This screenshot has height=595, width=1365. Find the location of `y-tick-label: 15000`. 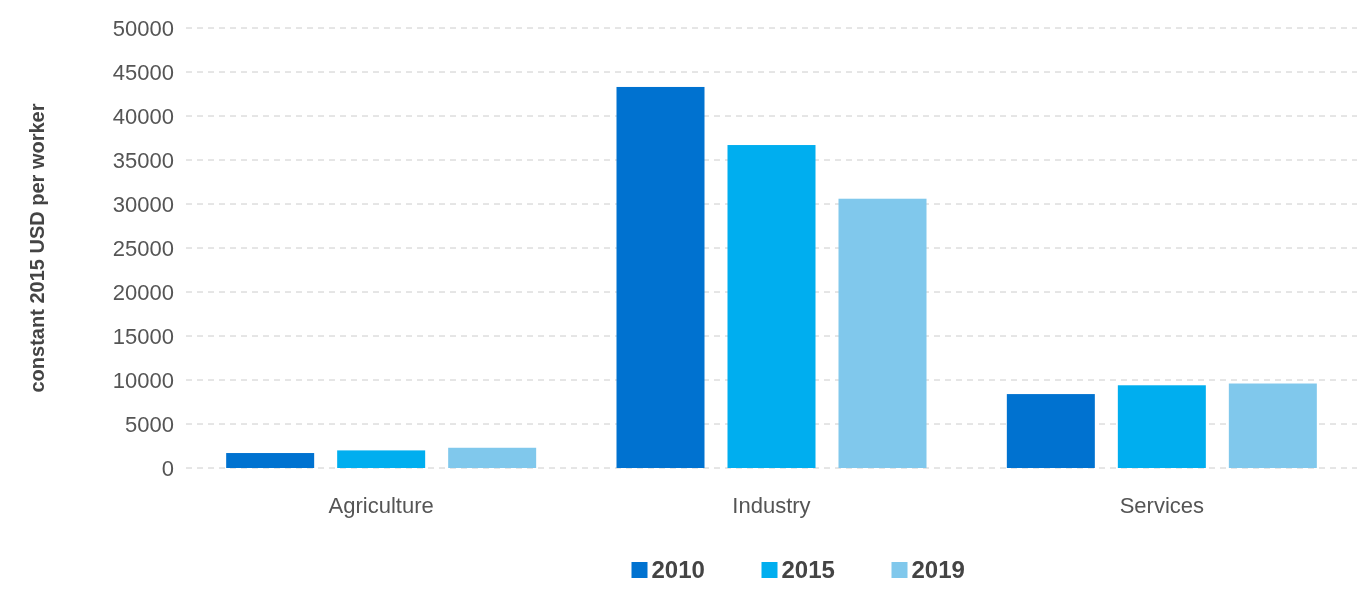

y-tick-label: 15000 is located at coordinates (143, 336).